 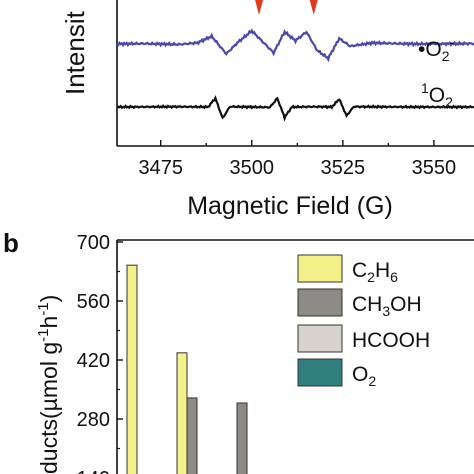 I want to click on bar-ticks: 140 280 420 560 700, so click(x=100, y=353).